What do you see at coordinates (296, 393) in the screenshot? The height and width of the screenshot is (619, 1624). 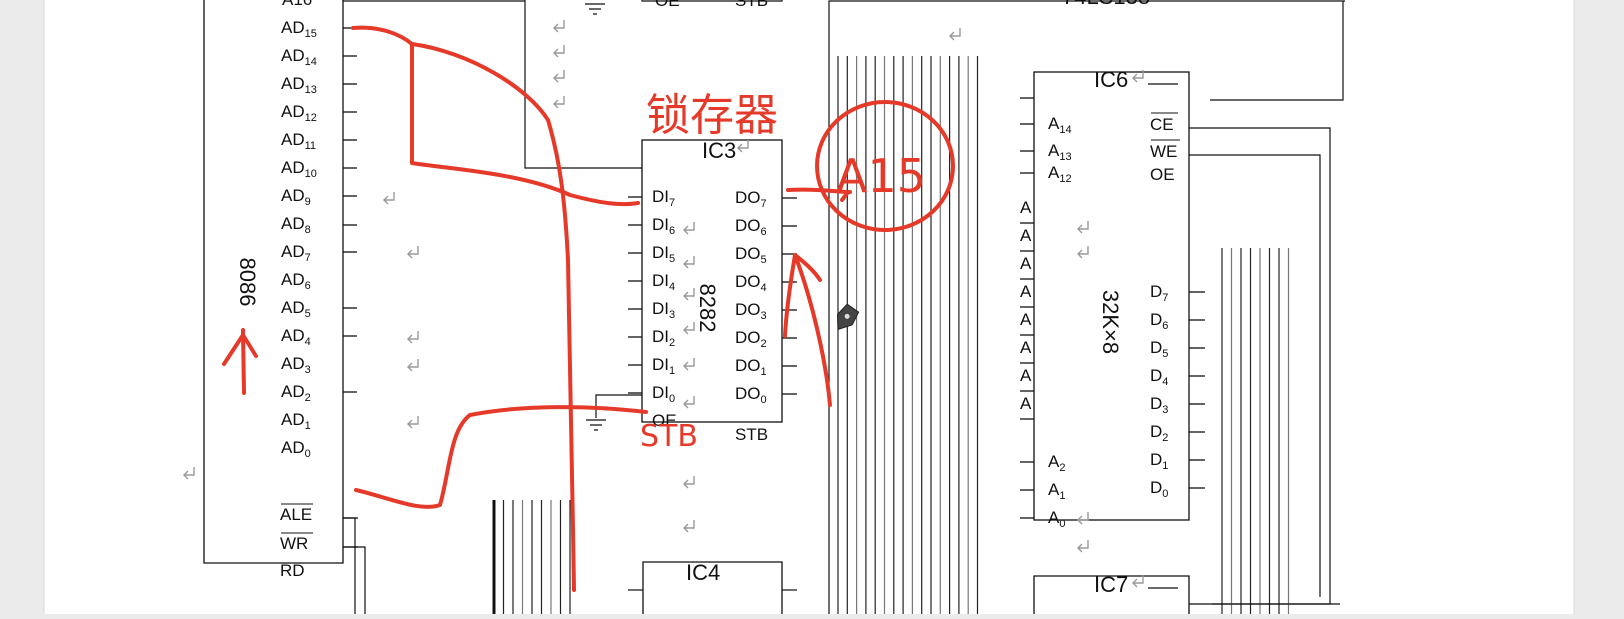 I see `cpu-pin-ad2: AD2` at bounding box center [296, 393].